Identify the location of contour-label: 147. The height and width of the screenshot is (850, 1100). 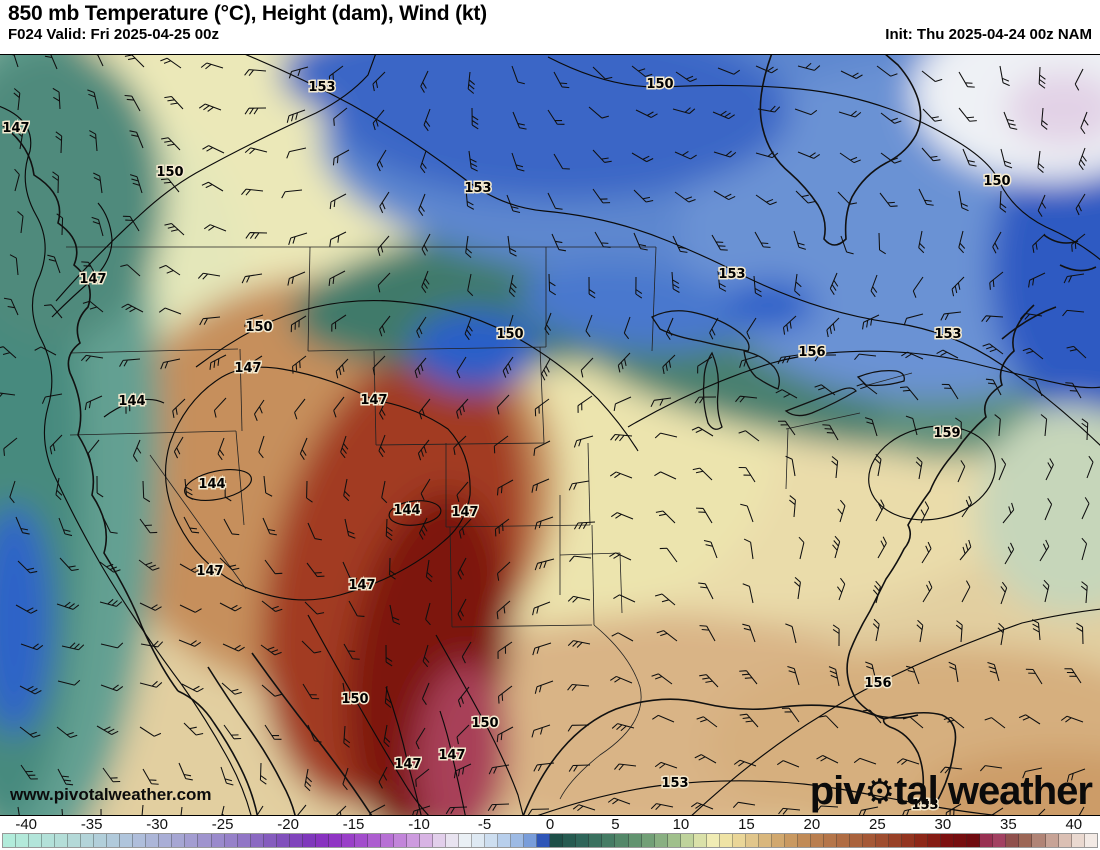
(464, 512).